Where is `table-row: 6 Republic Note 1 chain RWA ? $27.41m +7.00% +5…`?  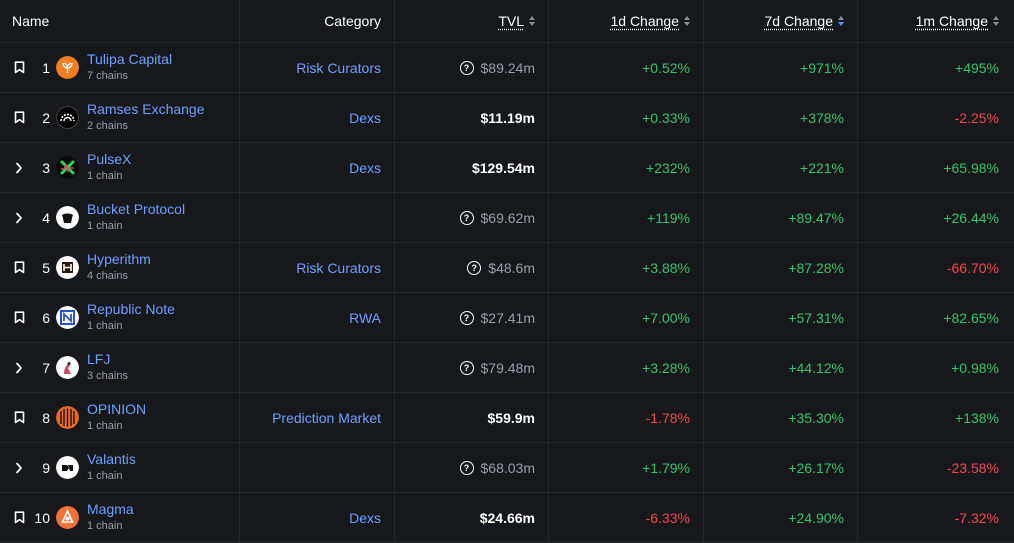 table-row: 6 Republic Note 1 chain RWA ? $27.41m +7.00% +5… is located at coordinates (507, 318).